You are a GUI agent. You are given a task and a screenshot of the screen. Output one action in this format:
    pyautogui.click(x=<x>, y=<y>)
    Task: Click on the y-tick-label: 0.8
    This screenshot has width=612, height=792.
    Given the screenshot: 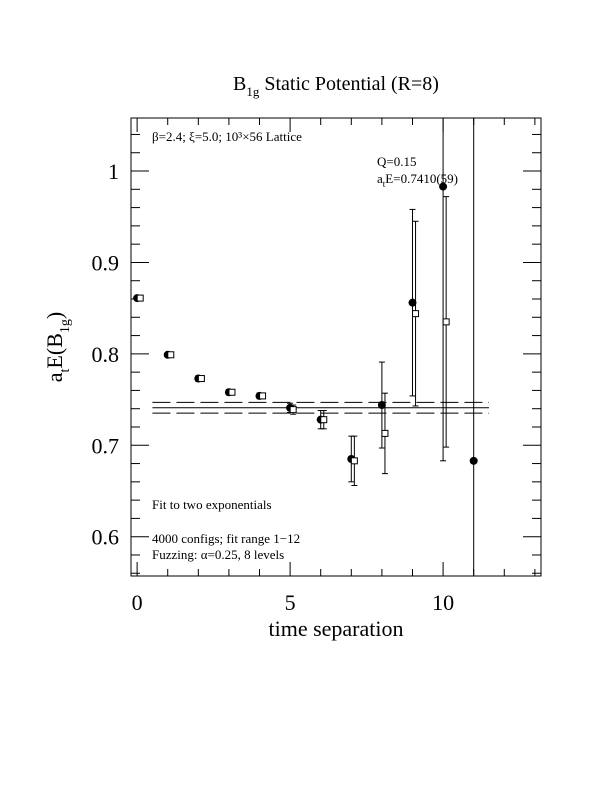 What is the action you would take?
    pyautogui.click(x=106, y=354)
    